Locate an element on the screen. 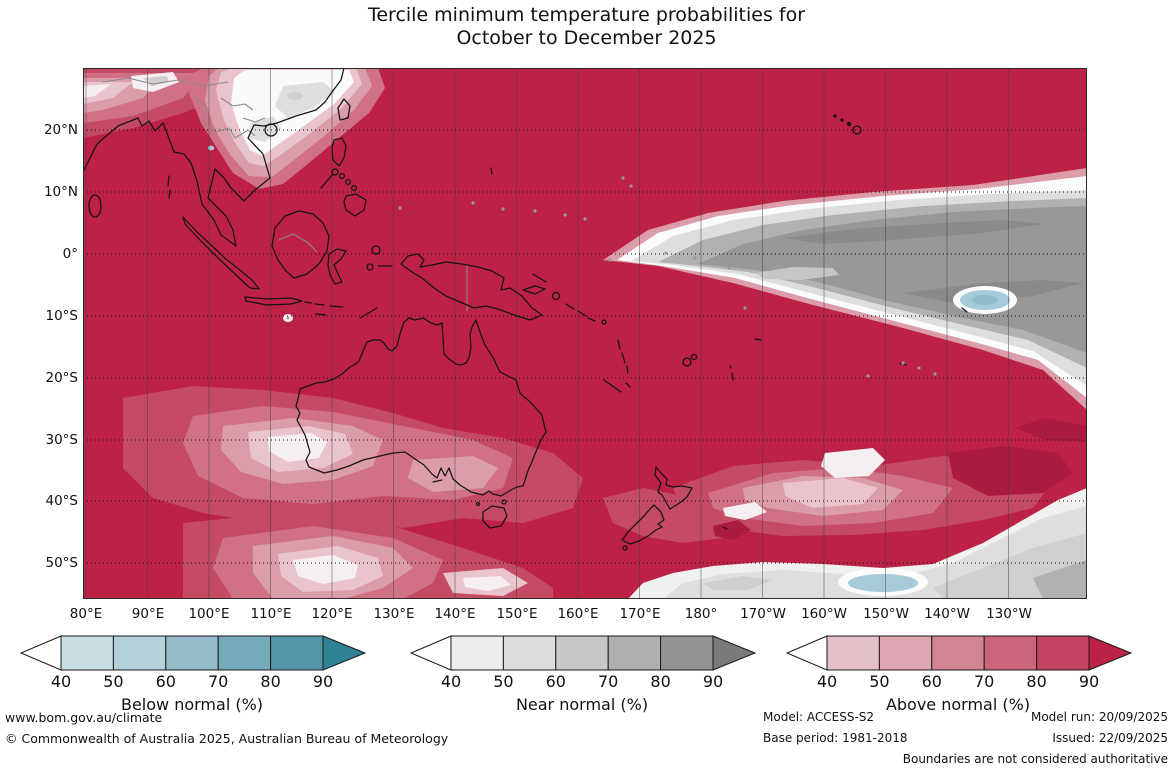 This screenshot has width=1173, height=770. tasmania is located at coordinates (495, 517).